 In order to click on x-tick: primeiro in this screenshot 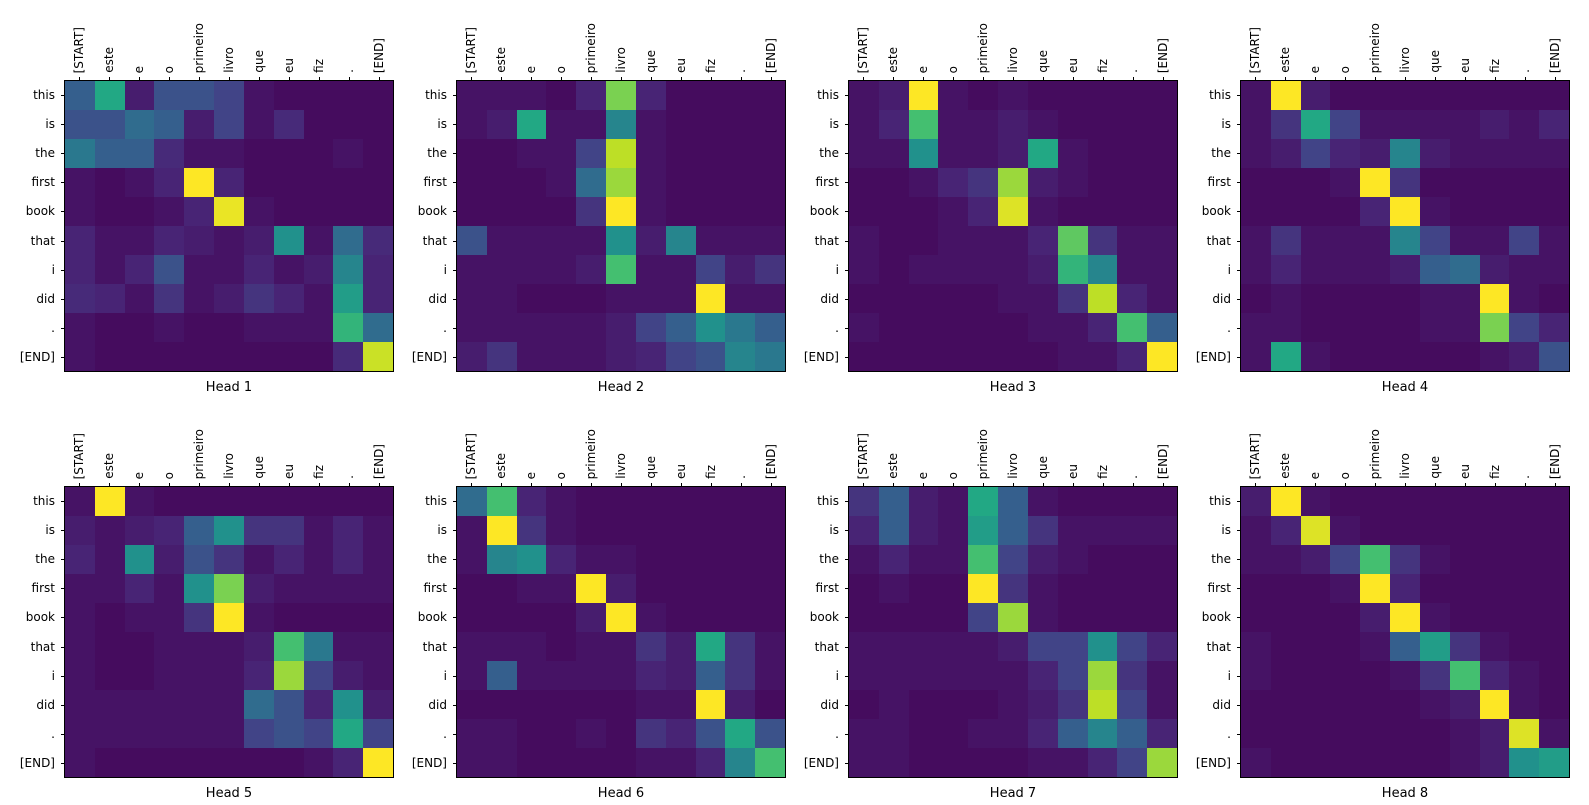, I will do `click(983, 42)`.